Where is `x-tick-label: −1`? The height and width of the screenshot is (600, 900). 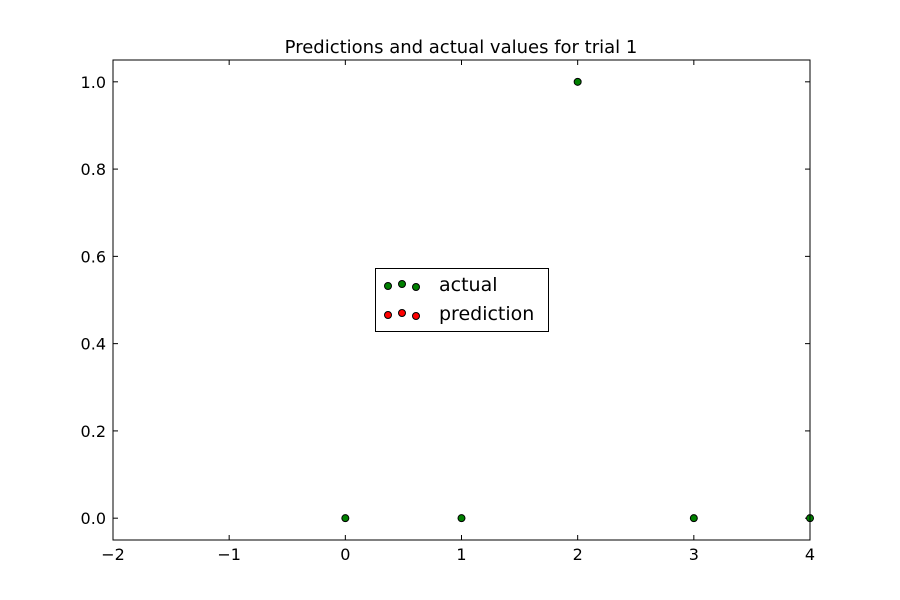 x-tick-label: −1 is located at coordinates (229, 554).